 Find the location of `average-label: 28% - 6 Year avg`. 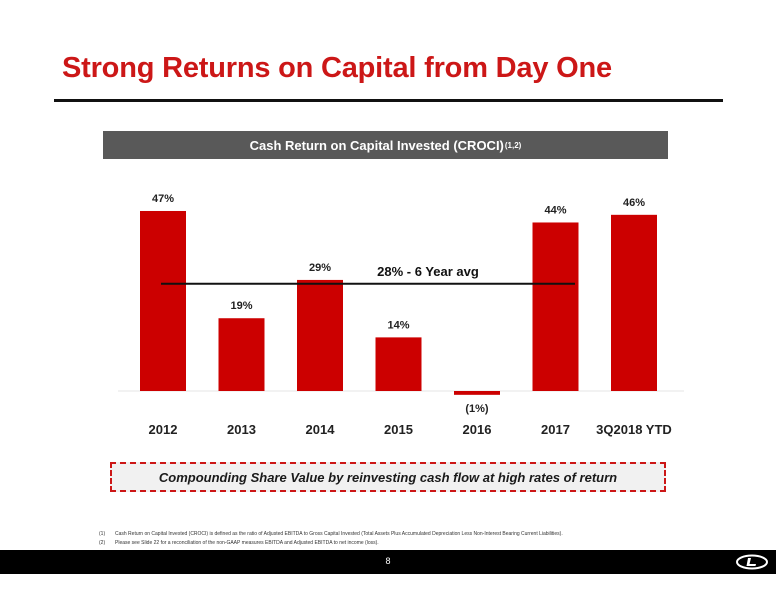

average-label: 28% - 6 Year avg is located at coordinates (428, 271).